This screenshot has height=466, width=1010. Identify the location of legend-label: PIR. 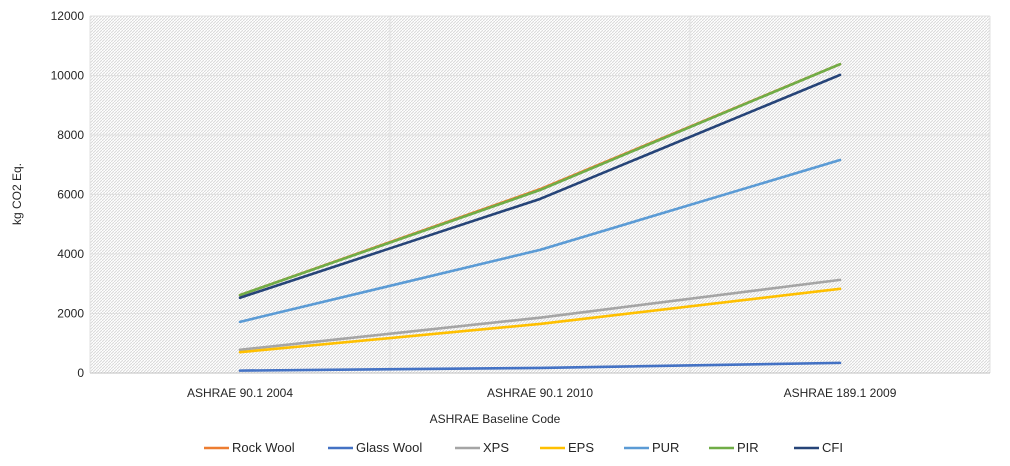
(748, 447).